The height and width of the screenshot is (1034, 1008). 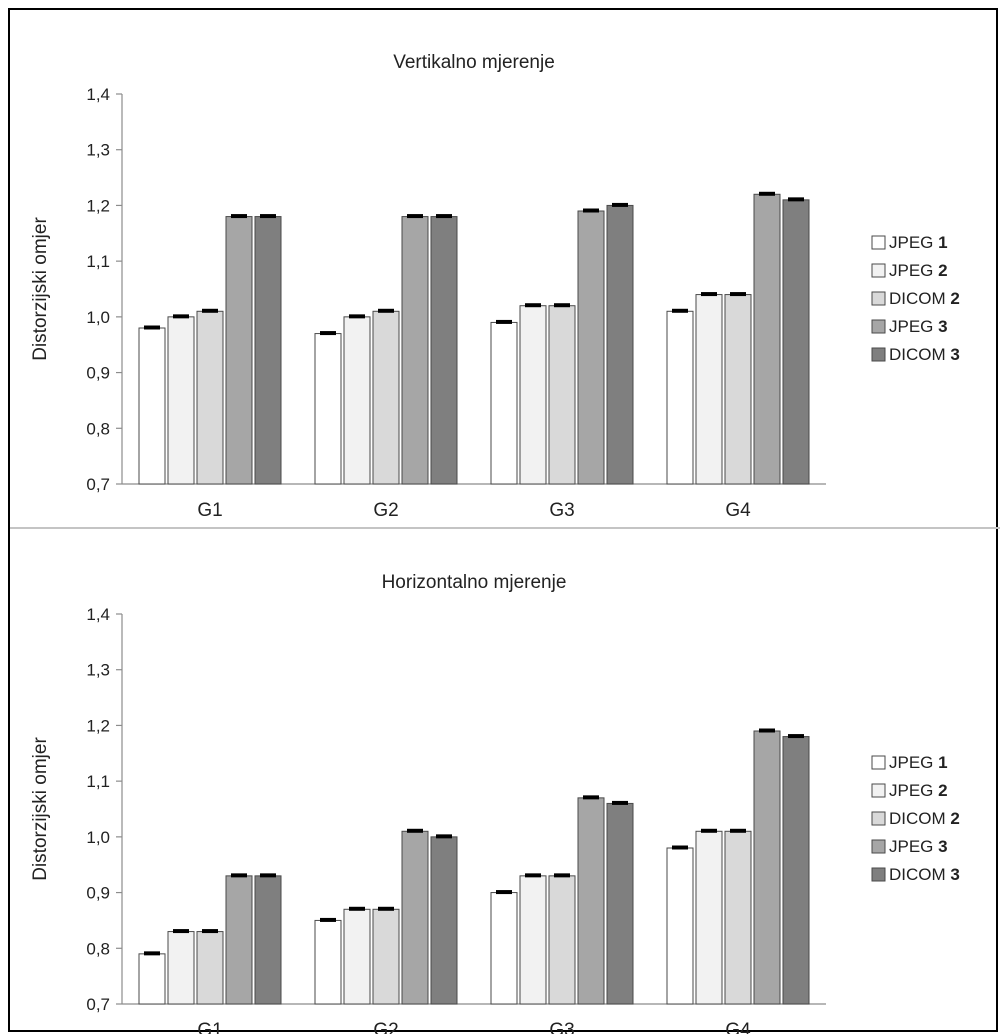 I want to click on chart-2-ytick-label: 1,3, so click(x=98, y=670).